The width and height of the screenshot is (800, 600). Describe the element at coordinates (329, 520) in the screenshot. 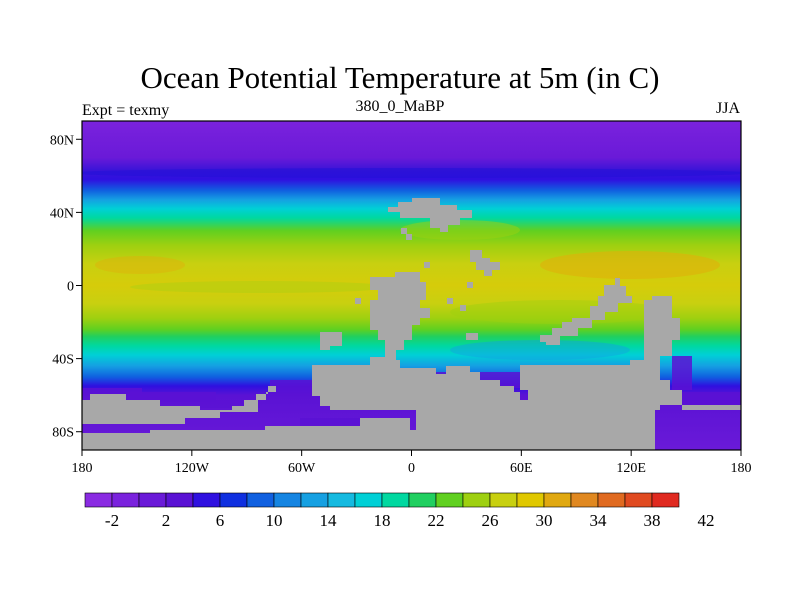

I see `colorbar-label-4: 14` at that location.